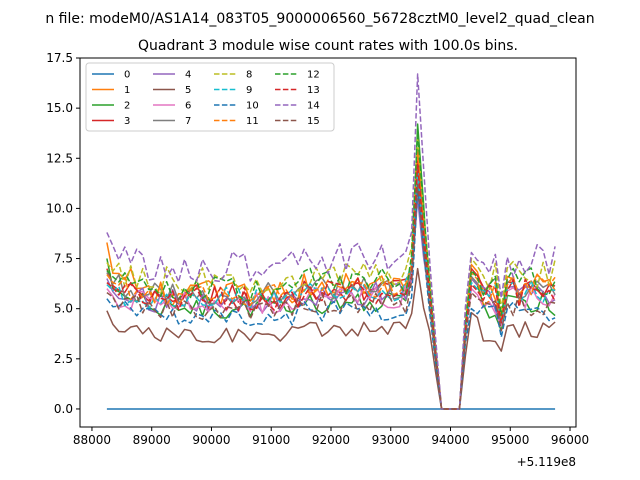 This screenshot has width=640, height=480. What do you see at coordinates (127, 106) in the screenshot?
I see `legend-label-2: 2` at bounding box center [127, 106].